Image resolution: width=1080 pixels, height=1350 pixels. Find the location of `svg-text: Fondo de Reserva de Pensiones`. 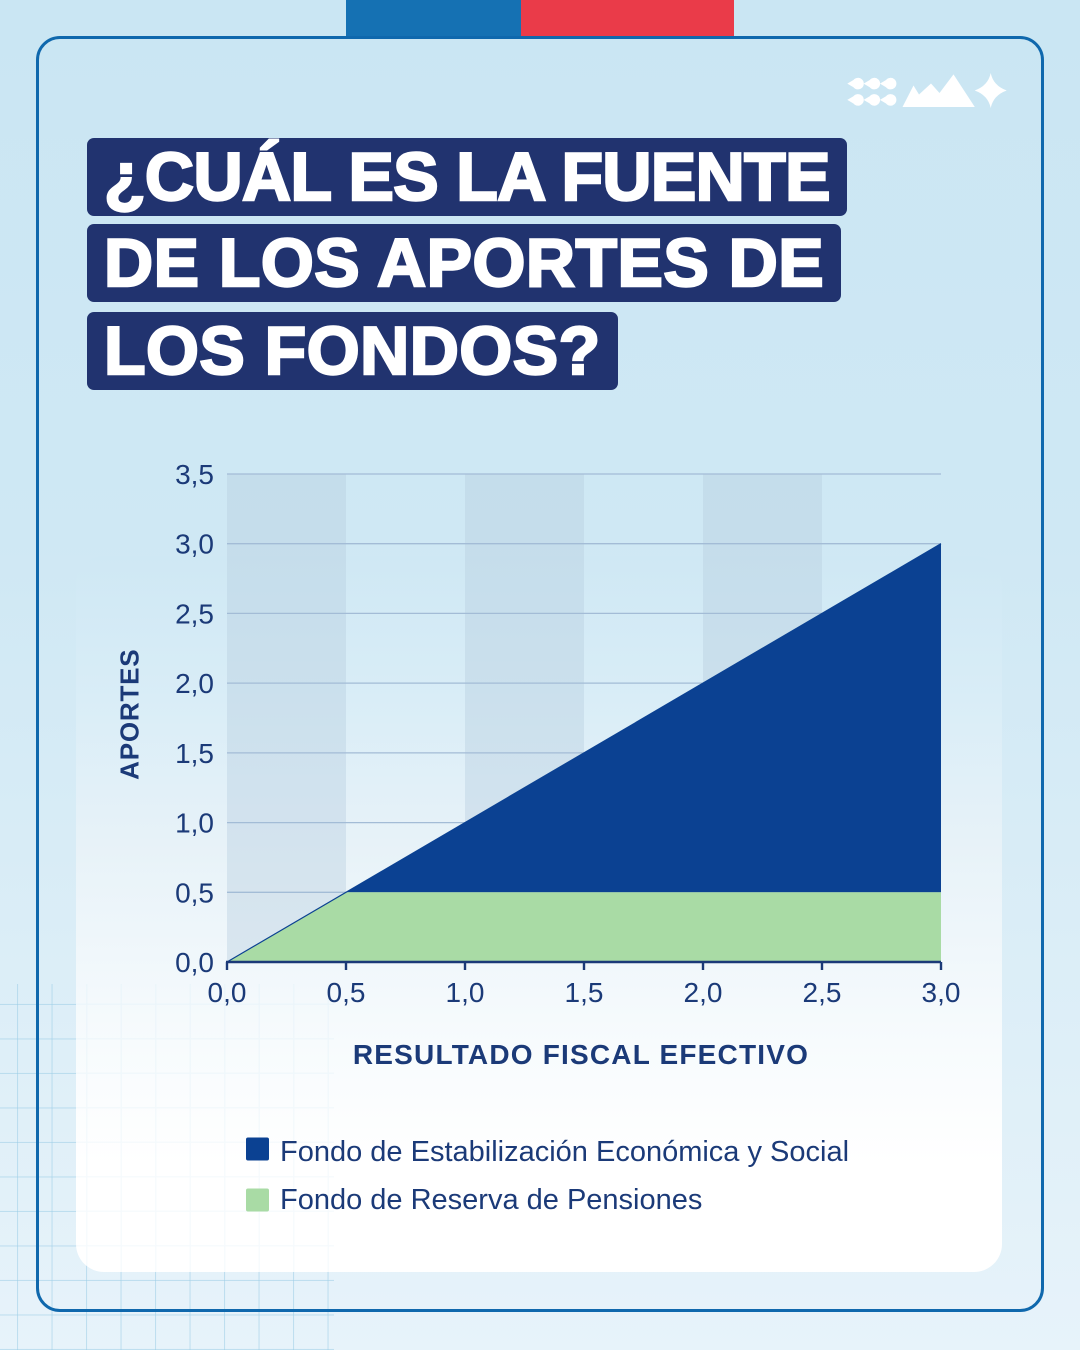

svg-text: Fondo de Reserva de Pensiones is located at coordinates (491, 1200).